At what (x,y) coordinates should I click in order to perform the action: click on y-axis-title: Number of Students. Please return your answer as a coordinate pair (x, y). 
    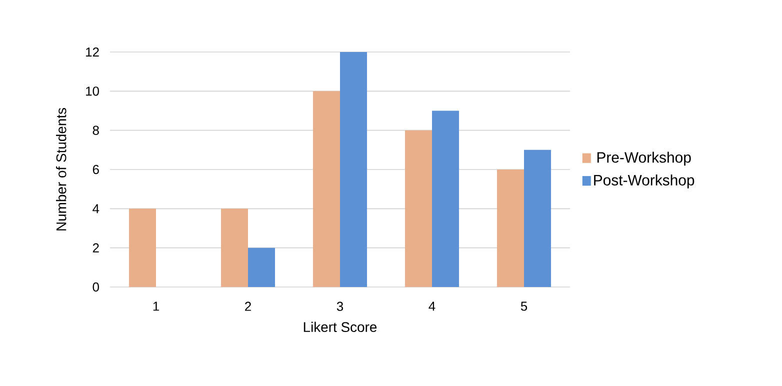
    Looking at the image, I should click on (61, 169).